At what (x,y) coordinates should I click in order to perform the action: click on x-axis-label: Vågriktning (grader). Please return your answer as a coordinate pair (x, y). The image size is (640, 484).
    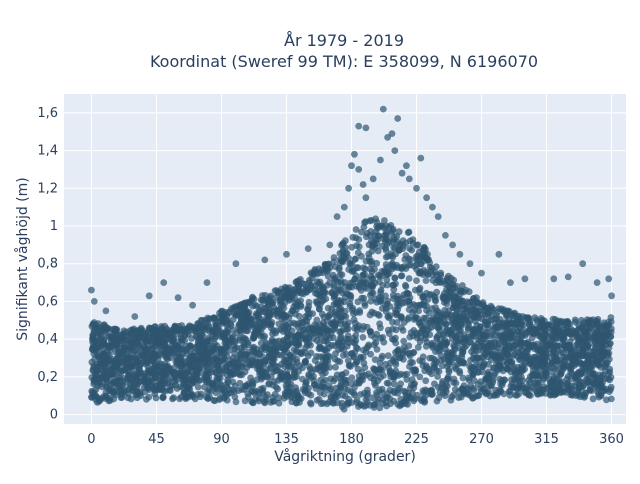
    Looking at the image, I should click on (345, 456).